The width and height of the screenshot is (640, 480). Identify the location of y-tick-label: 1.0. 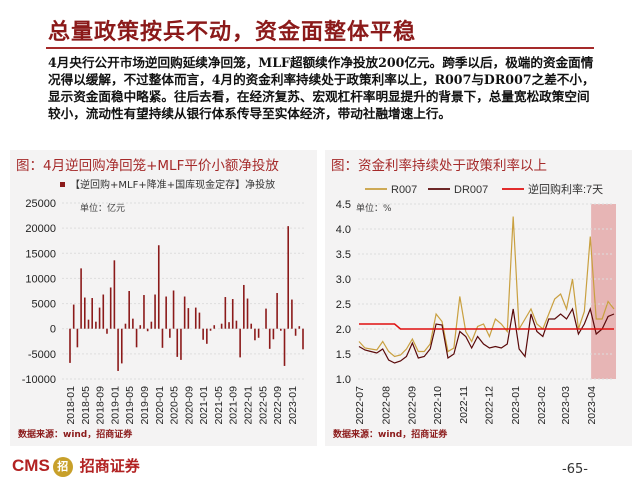
(343, 380).